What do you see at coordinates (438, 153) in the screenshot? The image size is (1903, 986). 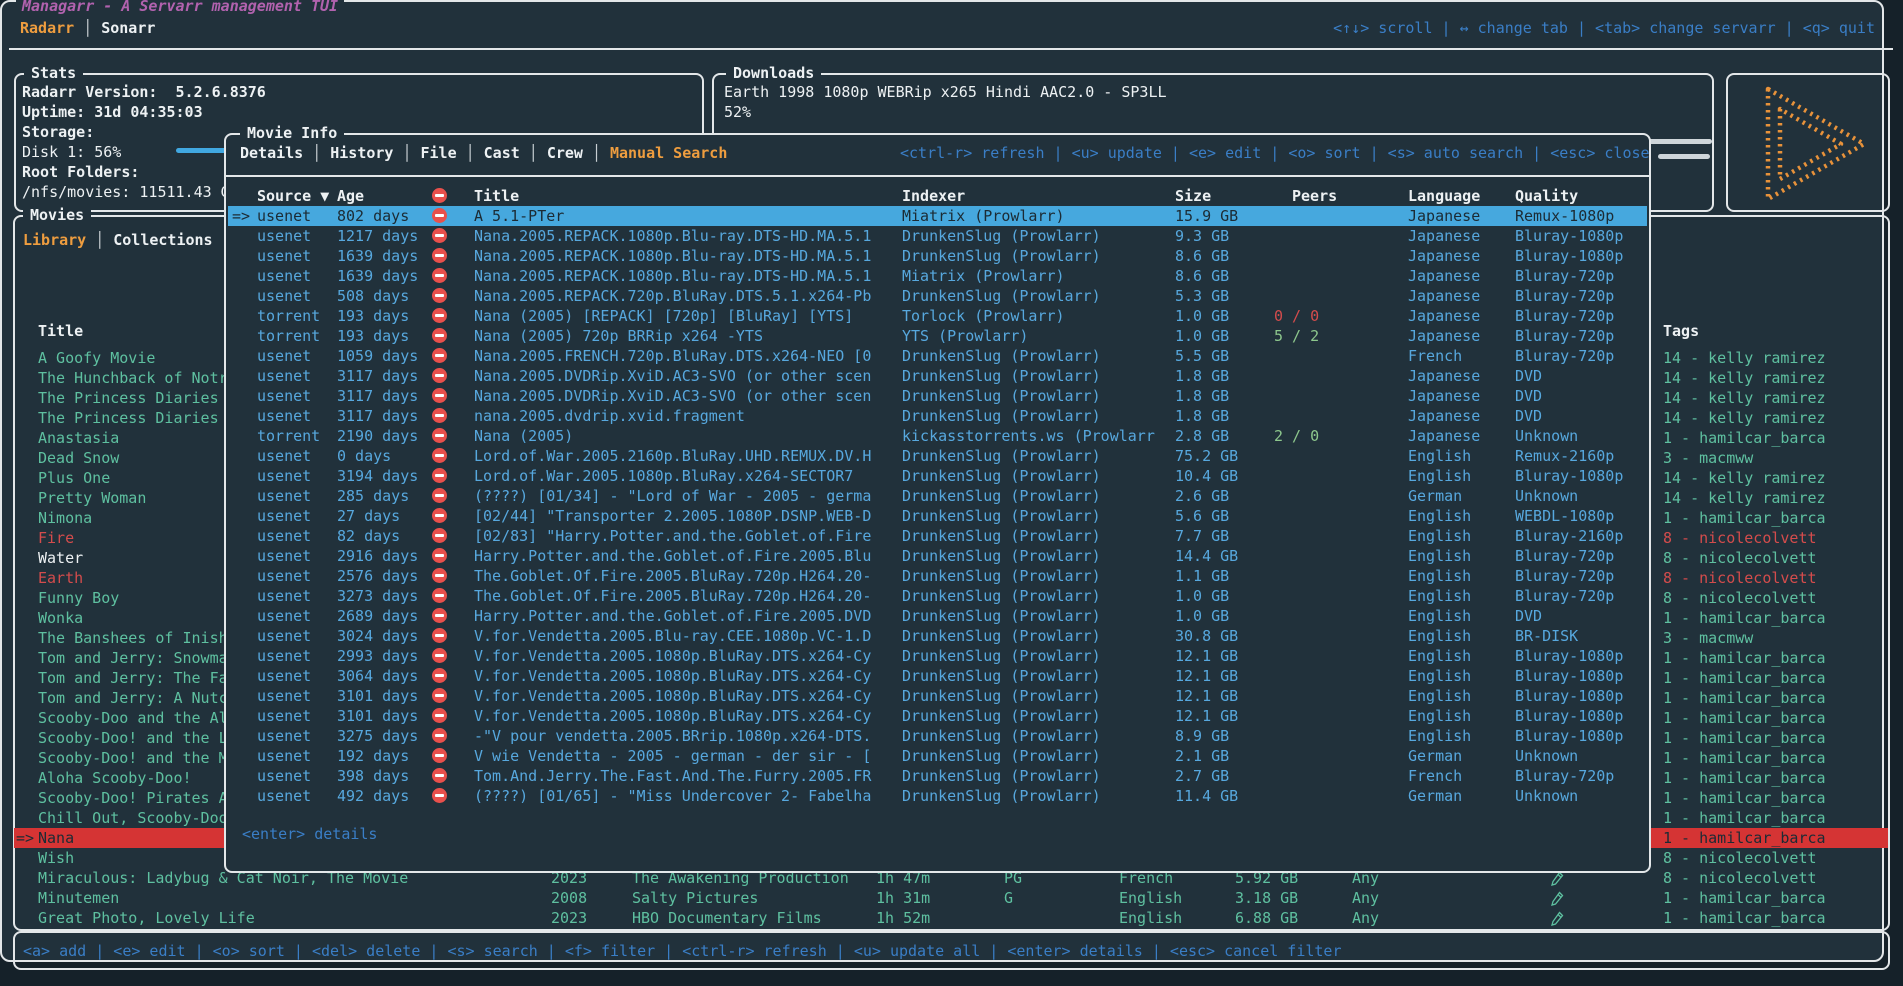 I see `tab-file: File` at bounding box center [438, 153].